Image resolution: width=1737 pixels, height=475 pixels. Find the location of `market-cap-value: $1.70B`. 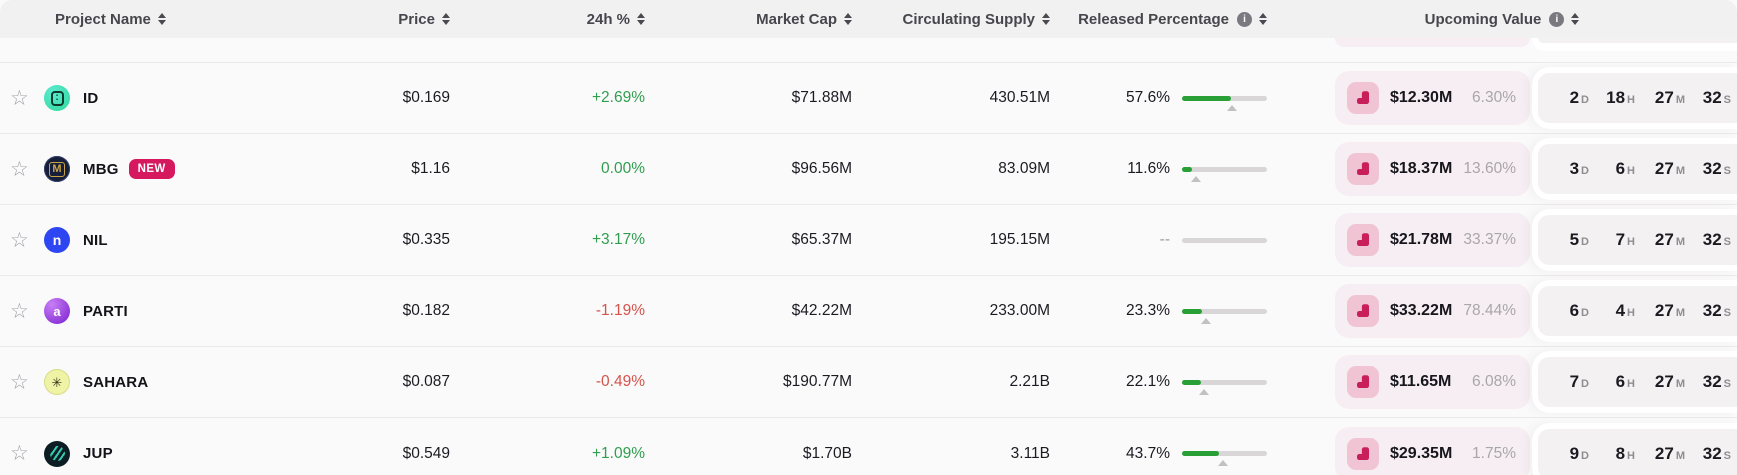

market-cap-value: $1.70B is located at coordinates (827, 453).